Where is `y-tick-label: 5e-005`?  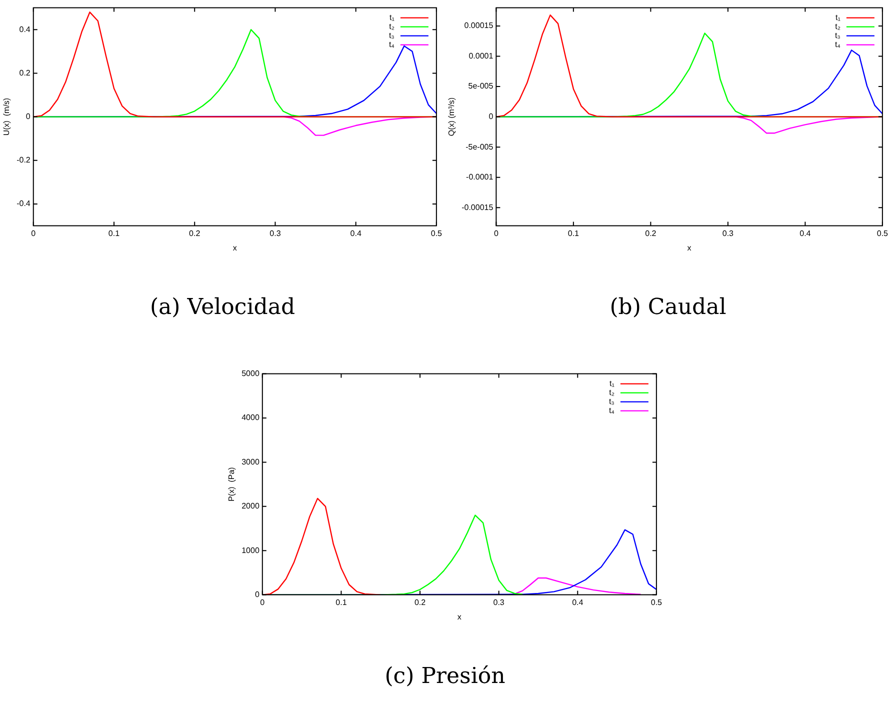
y-tick-label: 5e-005 is located at coordinates (481, 86).